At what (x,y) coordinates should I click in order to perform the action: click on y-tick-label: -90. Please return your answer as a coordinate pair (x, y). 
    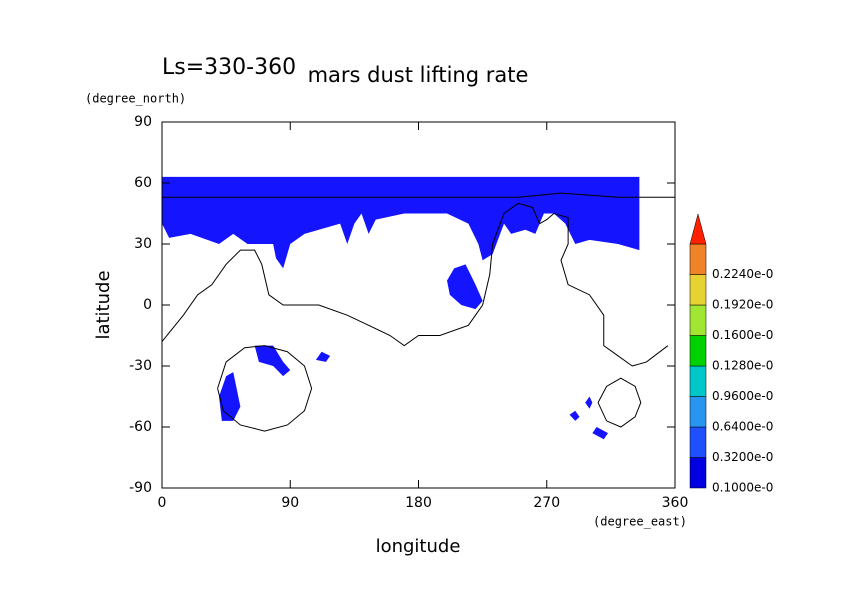
    Looking at the image, I should click on (140, 488).